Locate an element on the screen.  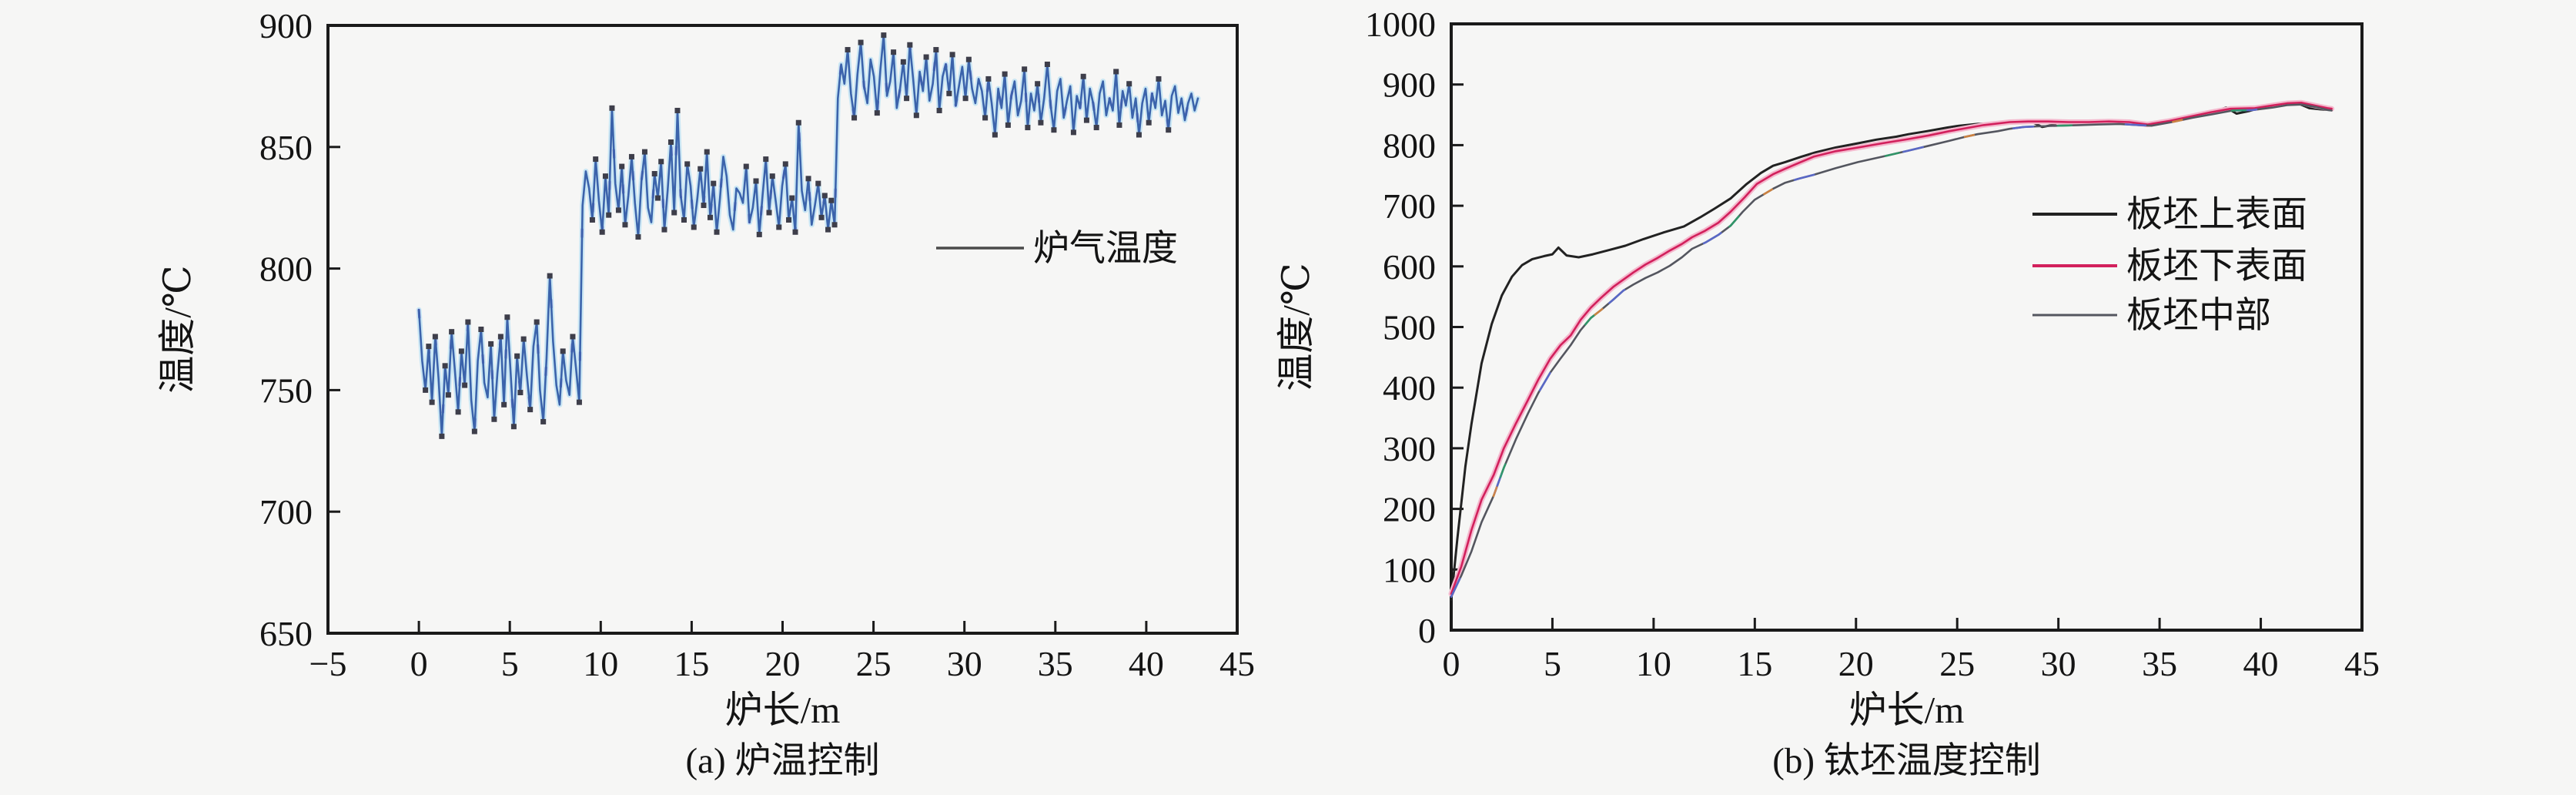
x-axis-title-a: 炉长/m is located at coordinates (783, 710).